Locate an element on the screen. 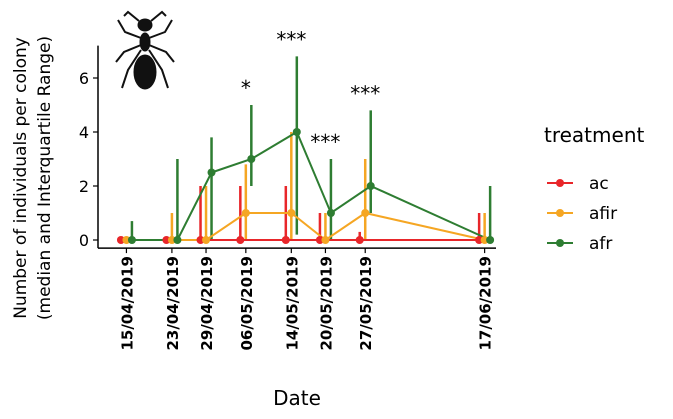 The width and height of the screenshot is (673, 419). y-tick-label: 0 is located at coordinates (84, 240).